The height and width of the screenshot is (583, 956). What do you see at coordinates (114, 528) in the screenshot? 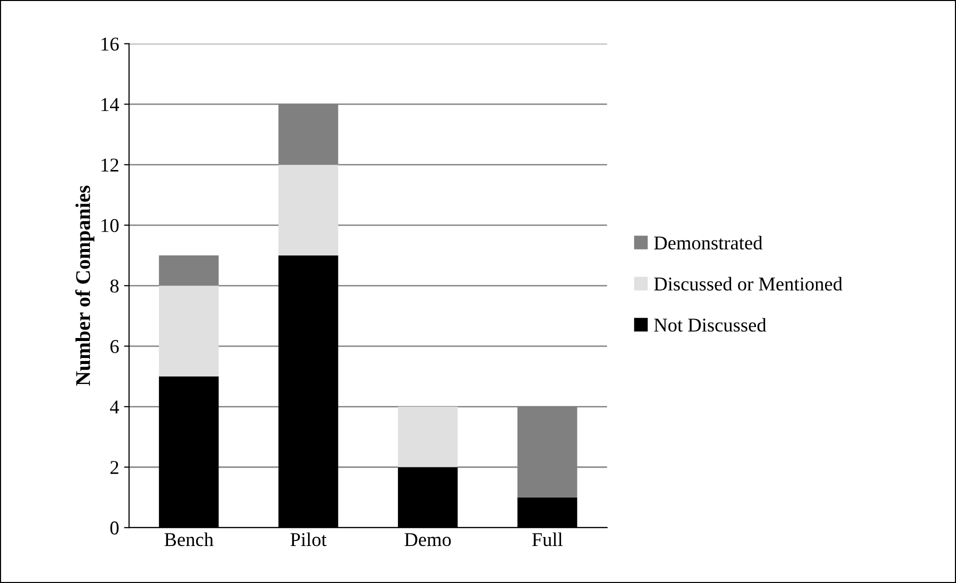
I see `y-tick-label: 0` at bounding box center [114, 528].